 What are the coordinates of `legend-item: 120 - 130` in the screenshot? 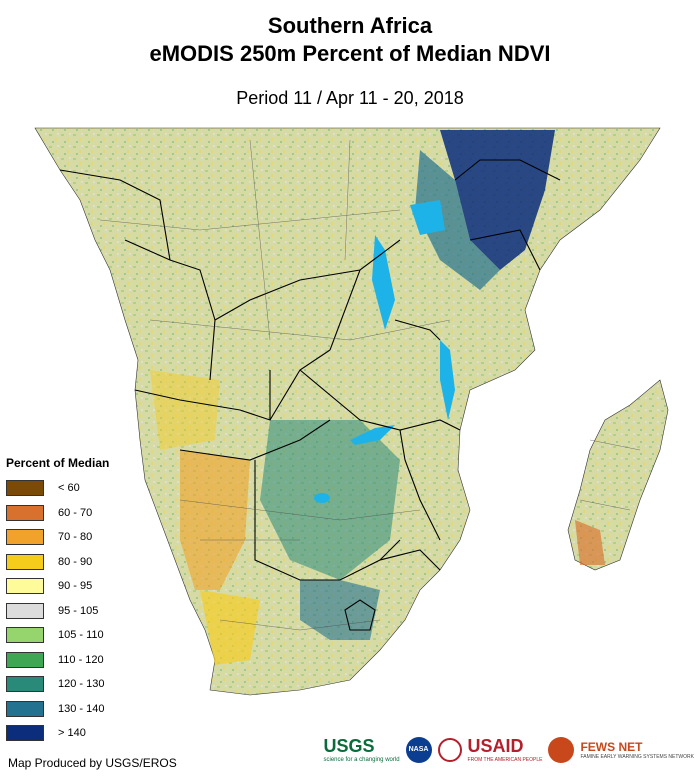 It's located at (66, 684).